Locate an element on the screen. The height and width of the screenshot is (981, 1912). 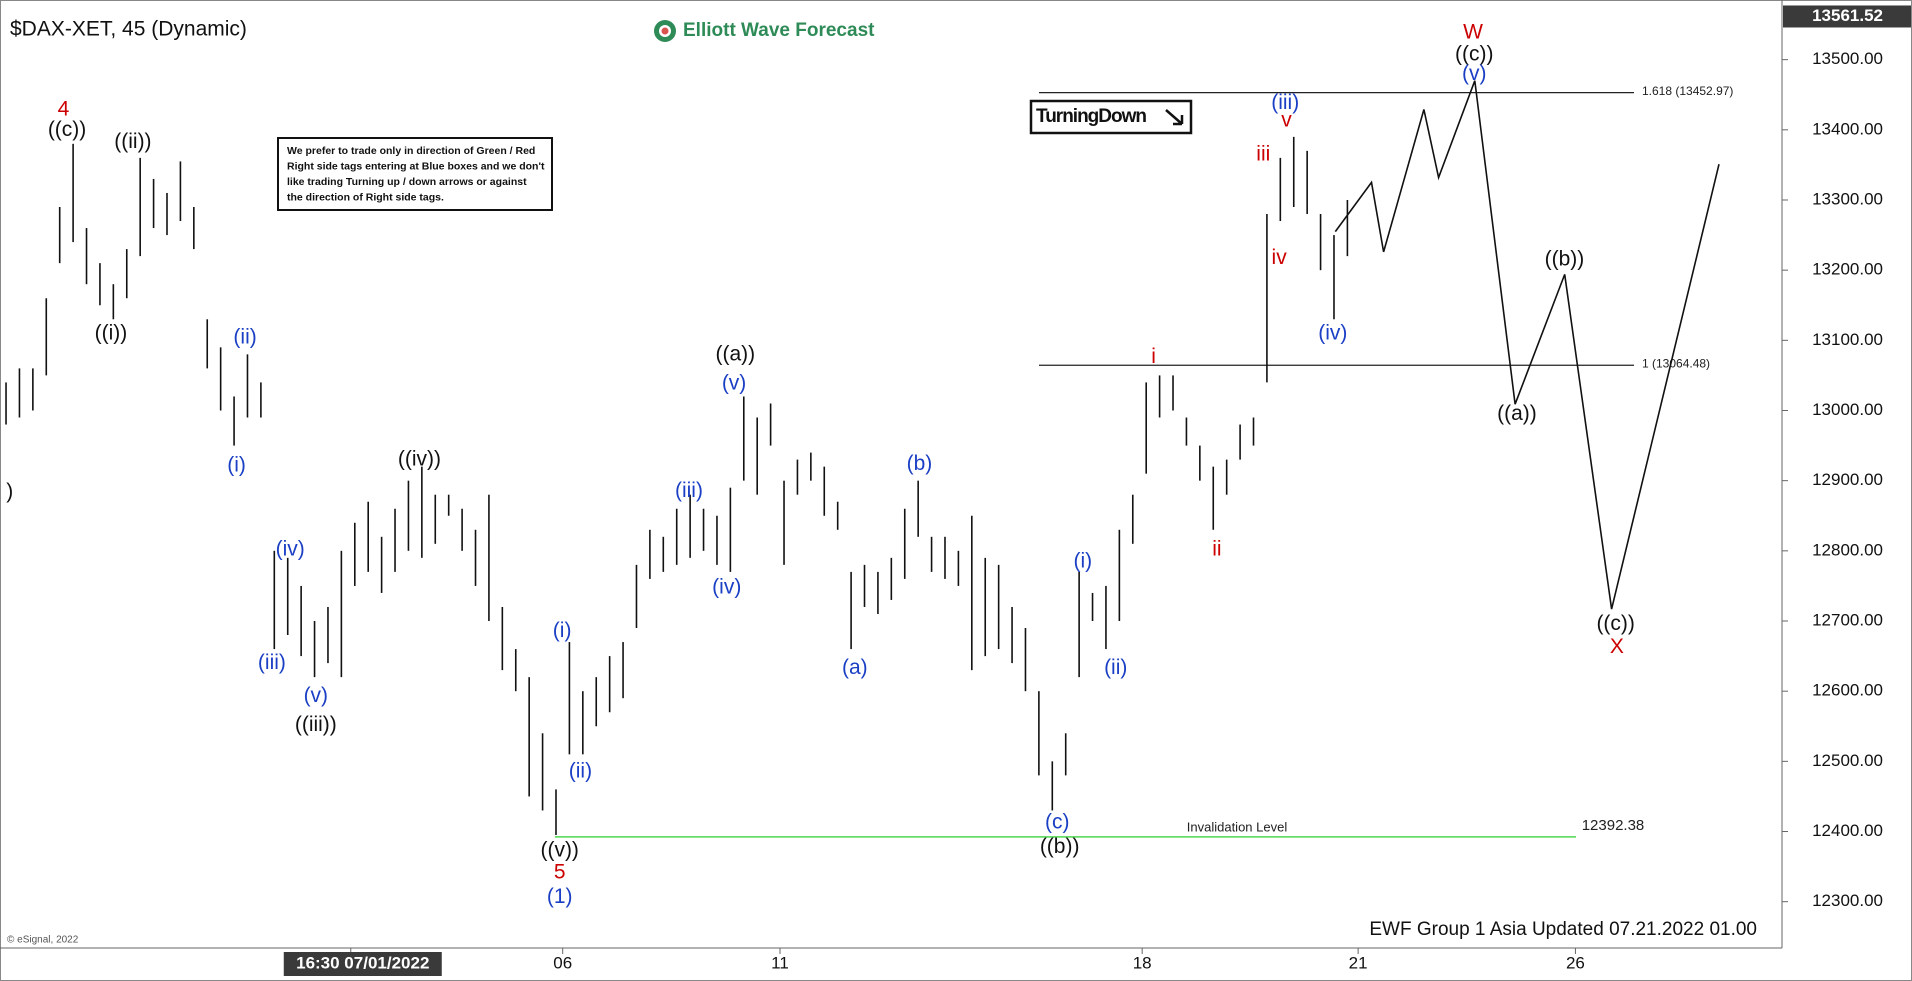
x-tick-highlight is located at coordinates (362, 964).